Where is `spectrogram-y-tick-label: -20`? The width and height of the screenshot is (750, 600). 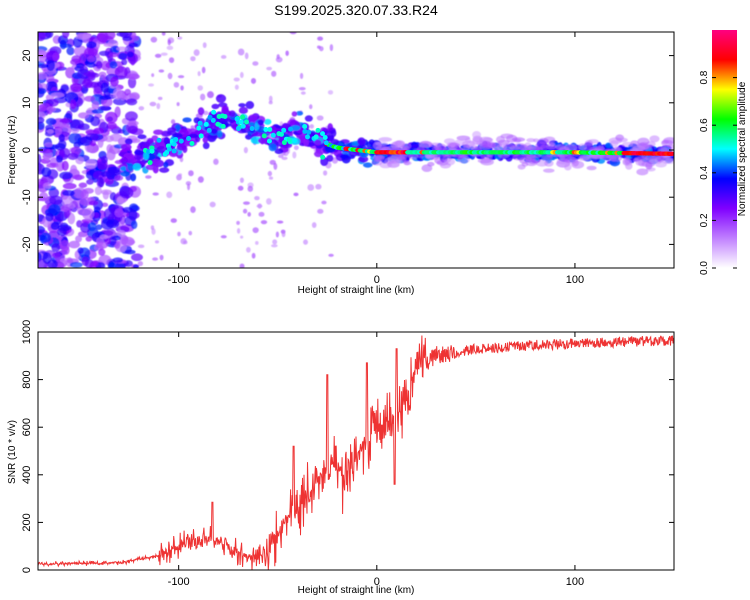 spectrogram-y-tick-label: -20 is located at coordinates (27, 244).